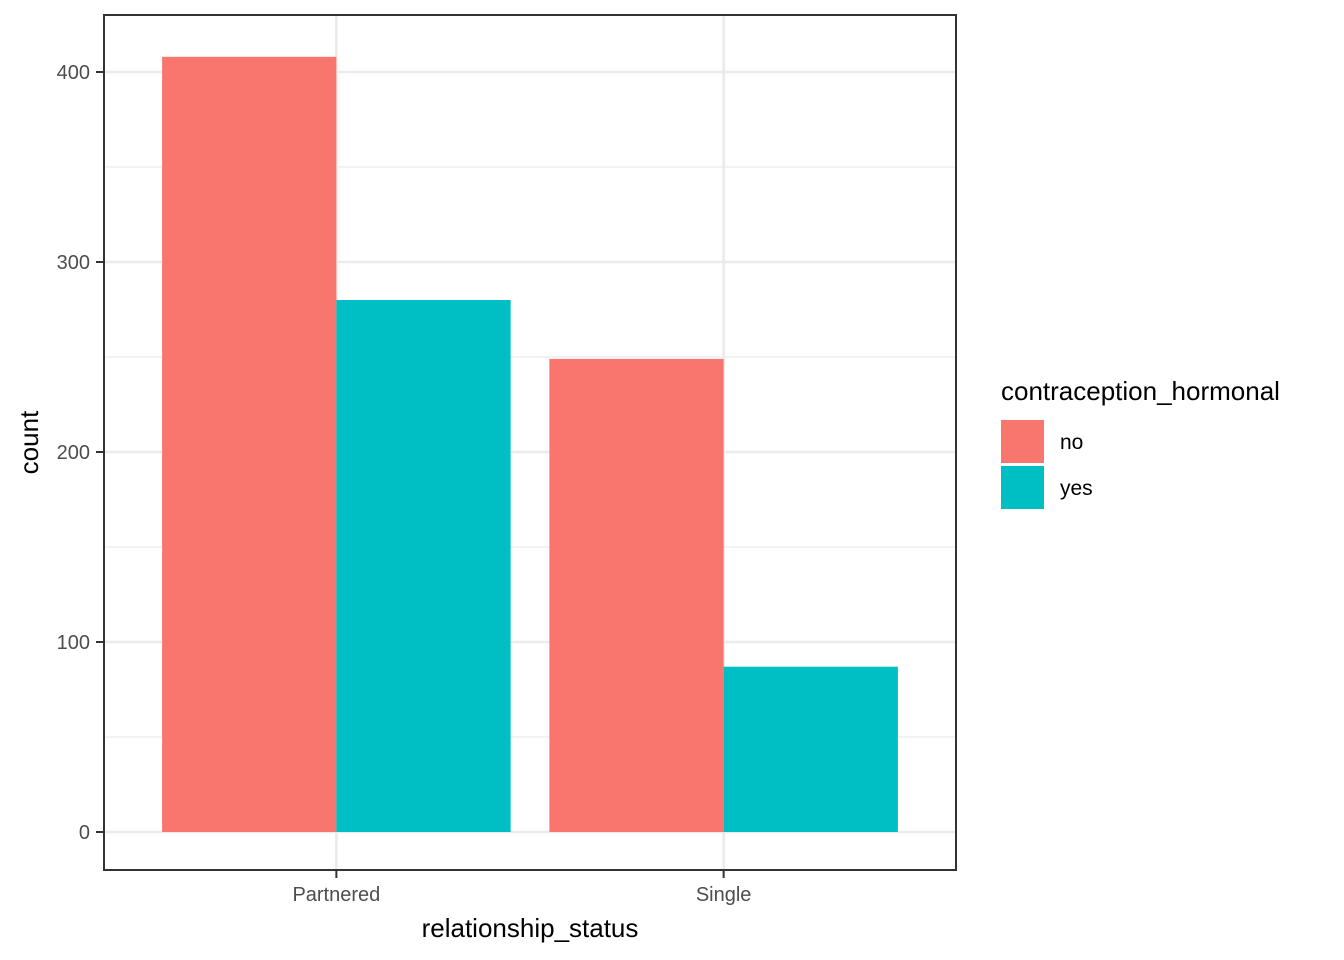  I want to click on y-axis: 0 100 200 300 400, so click(80, 453).